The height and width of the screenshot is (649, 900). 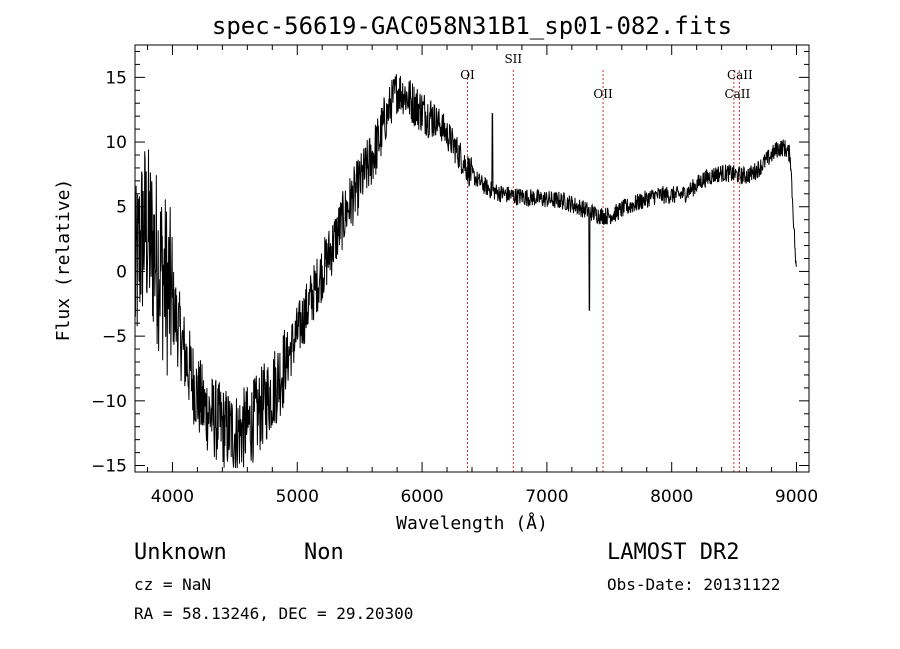 I want to click on x-tick-label: 4000, so click(x=172, y=497).